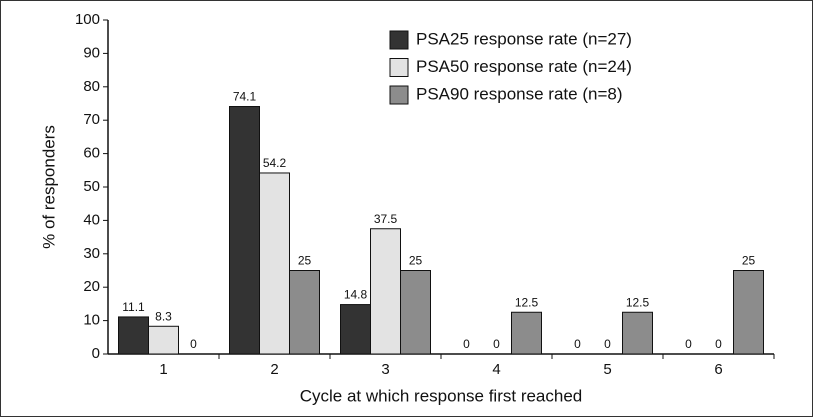 Image resolution: width=813 pixels, height=417 pixels. Describe the element at coordinates (91, 320) in the screenshot. I see `y-tick-label: 10` at that location.